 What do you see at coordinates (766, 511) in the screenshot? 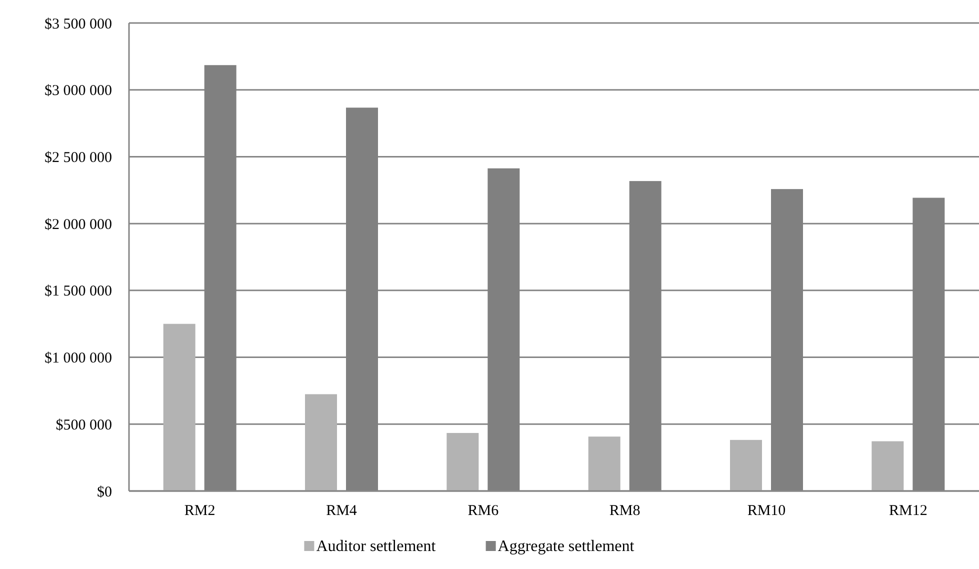
I see `x-tick-label: RM10` at bounding box center [766, 511].